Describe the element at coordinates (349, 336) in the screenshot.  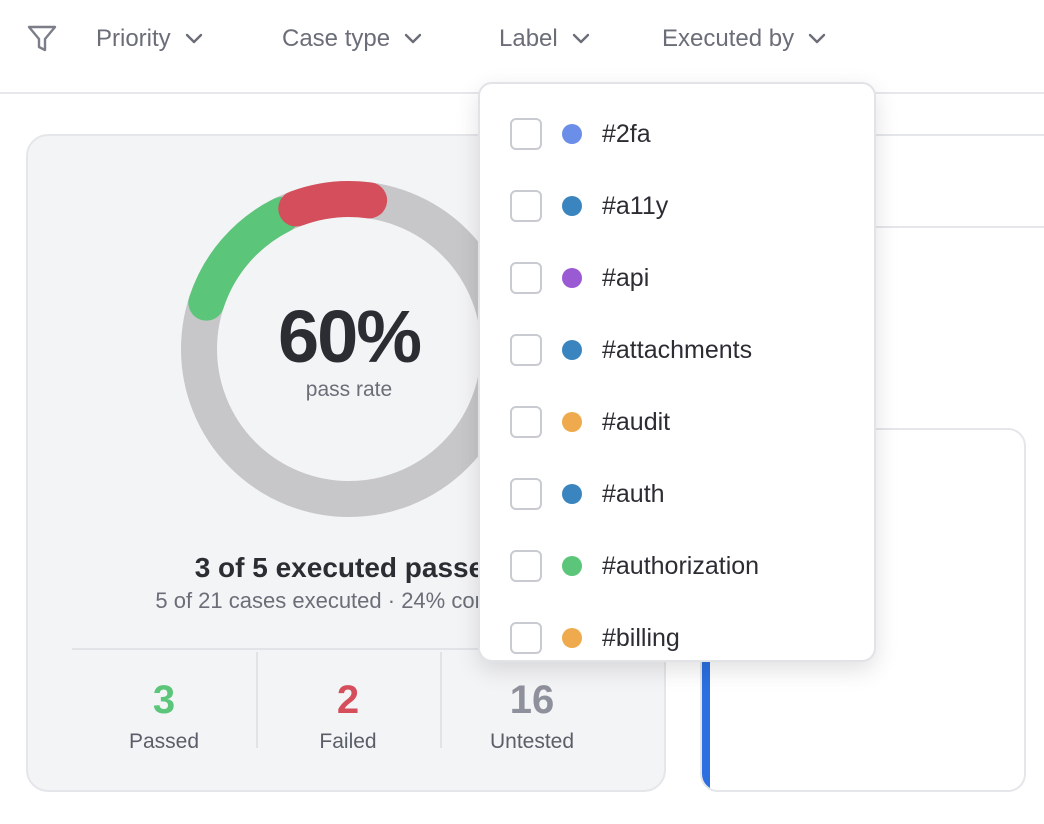
I see `pass-rate-value: 60%` at that location.